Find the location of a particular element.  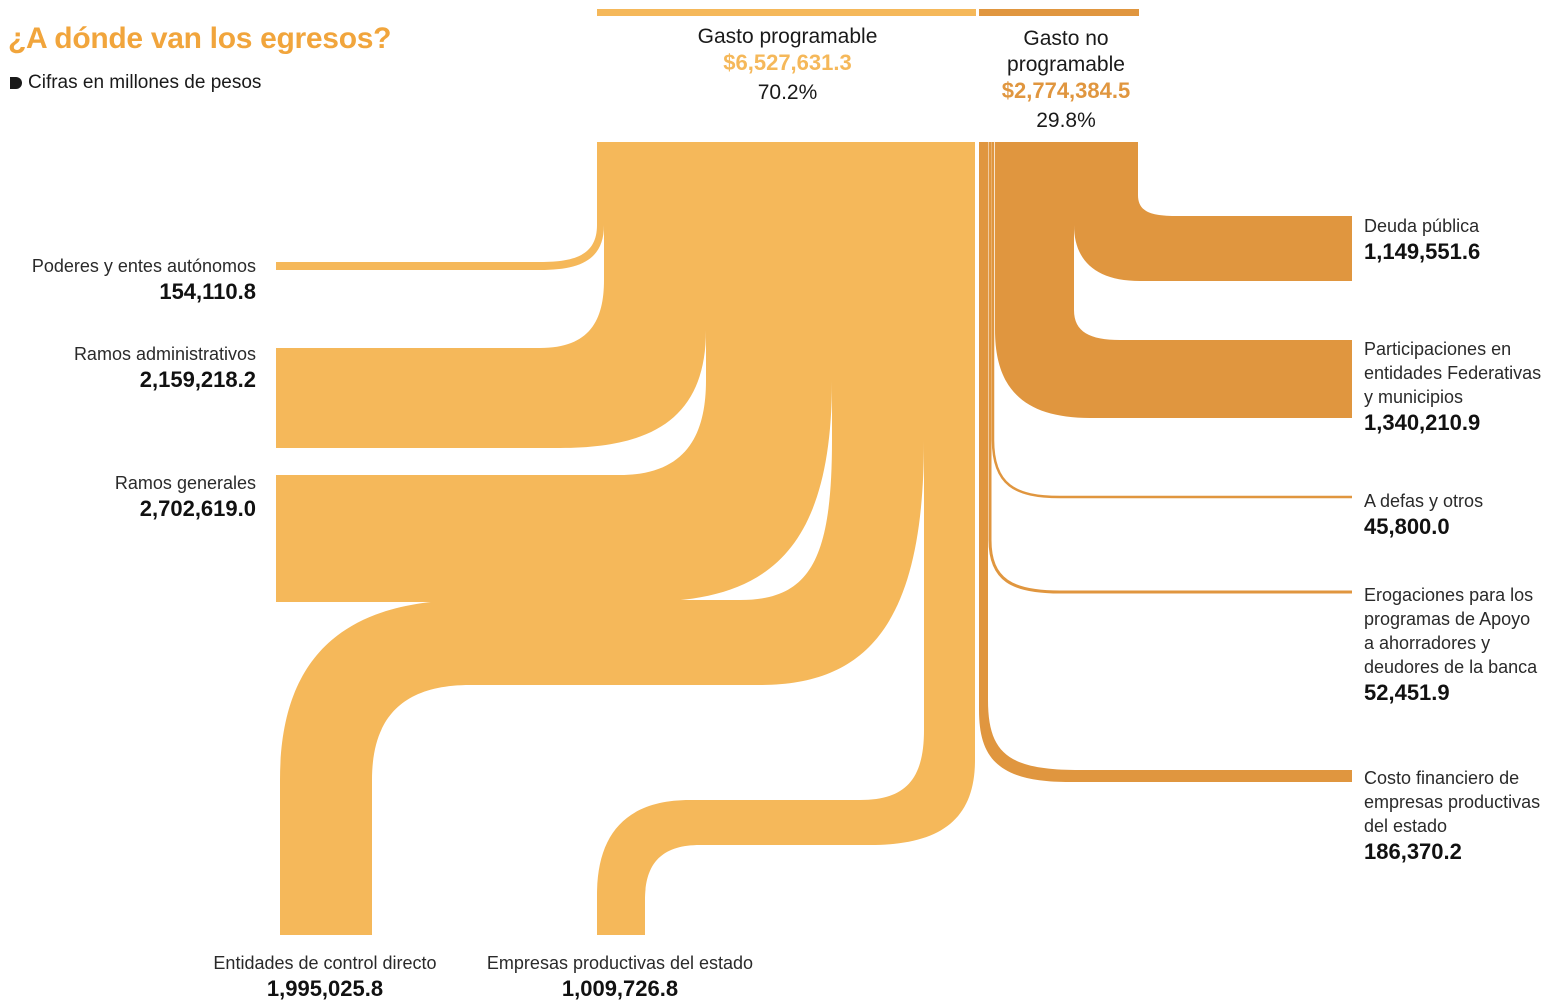

flow-adefas is located at coordinates (1171, 320).